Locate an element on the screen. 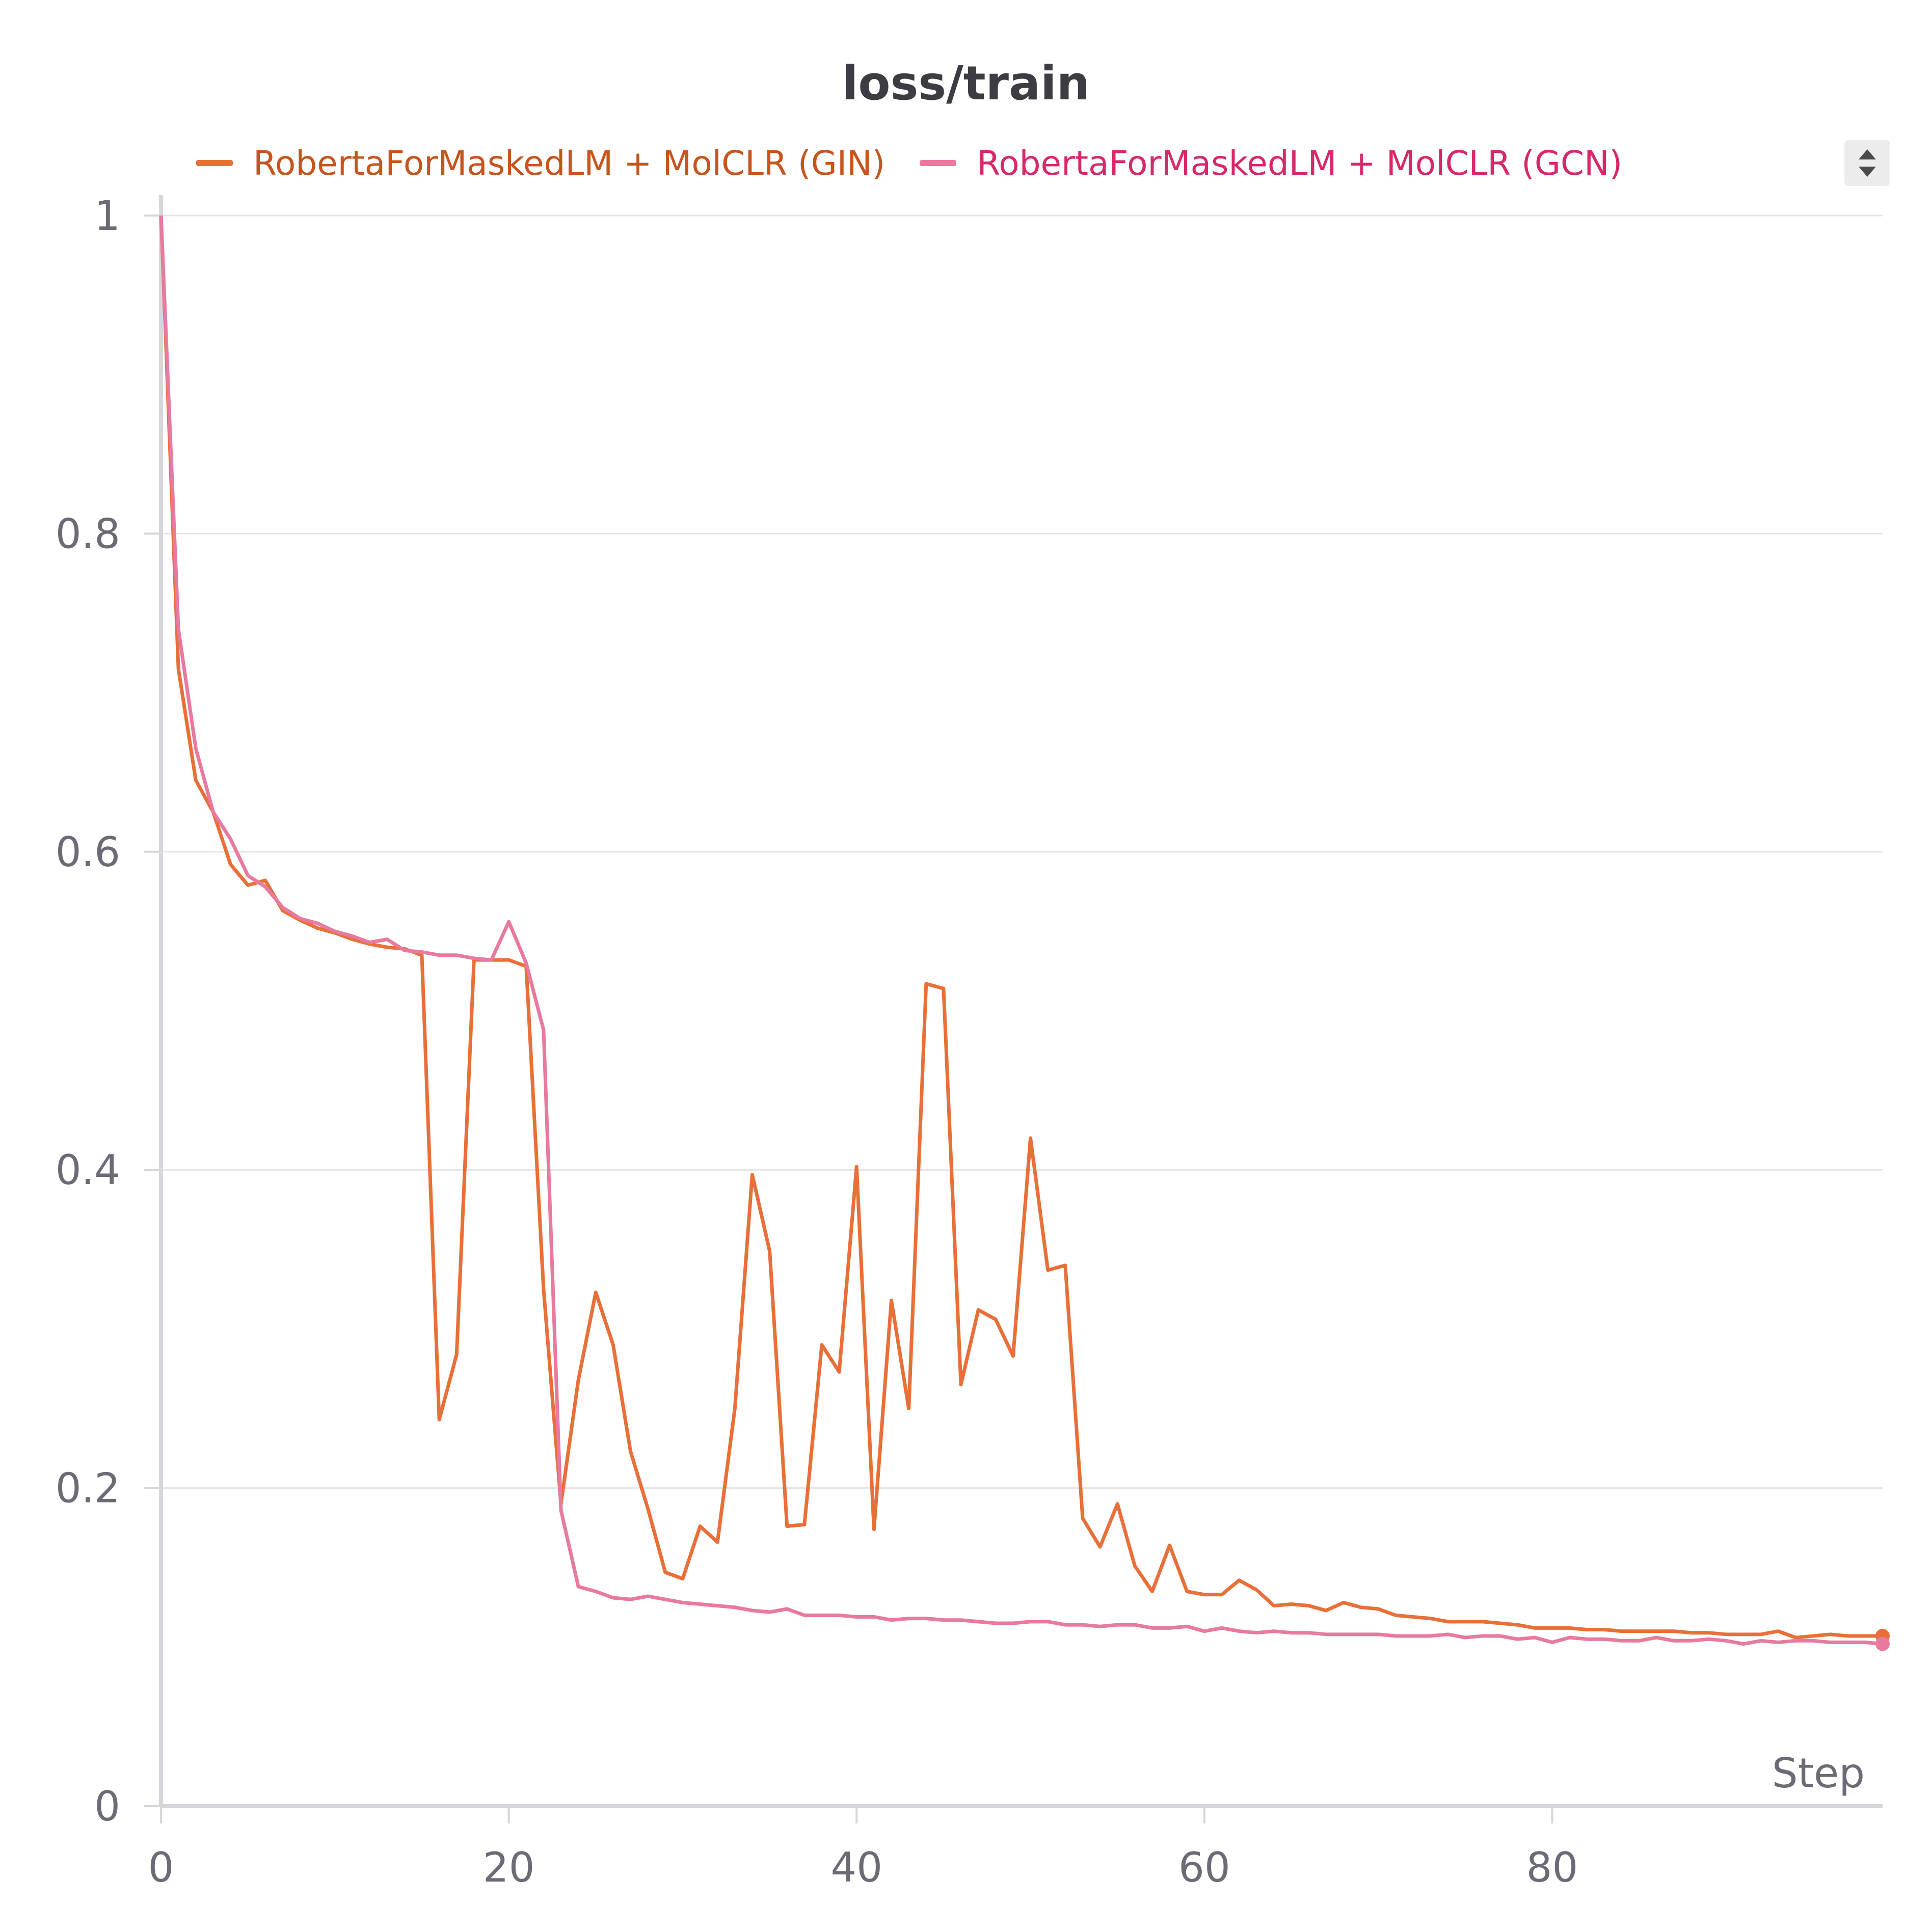 This screenshot has width=1932, height=1932. y-tick-label: 0.2 is located at coordinates (88, 1488).